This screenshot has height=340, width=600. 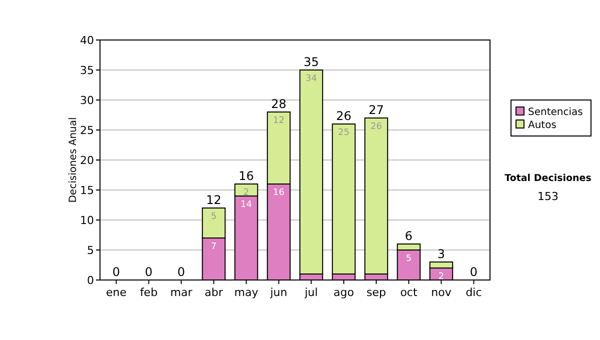 What do you see at coordinates (548, 178) in the screenshot?
I see `text: Total Decisiones` at bounding box center [548, 178].